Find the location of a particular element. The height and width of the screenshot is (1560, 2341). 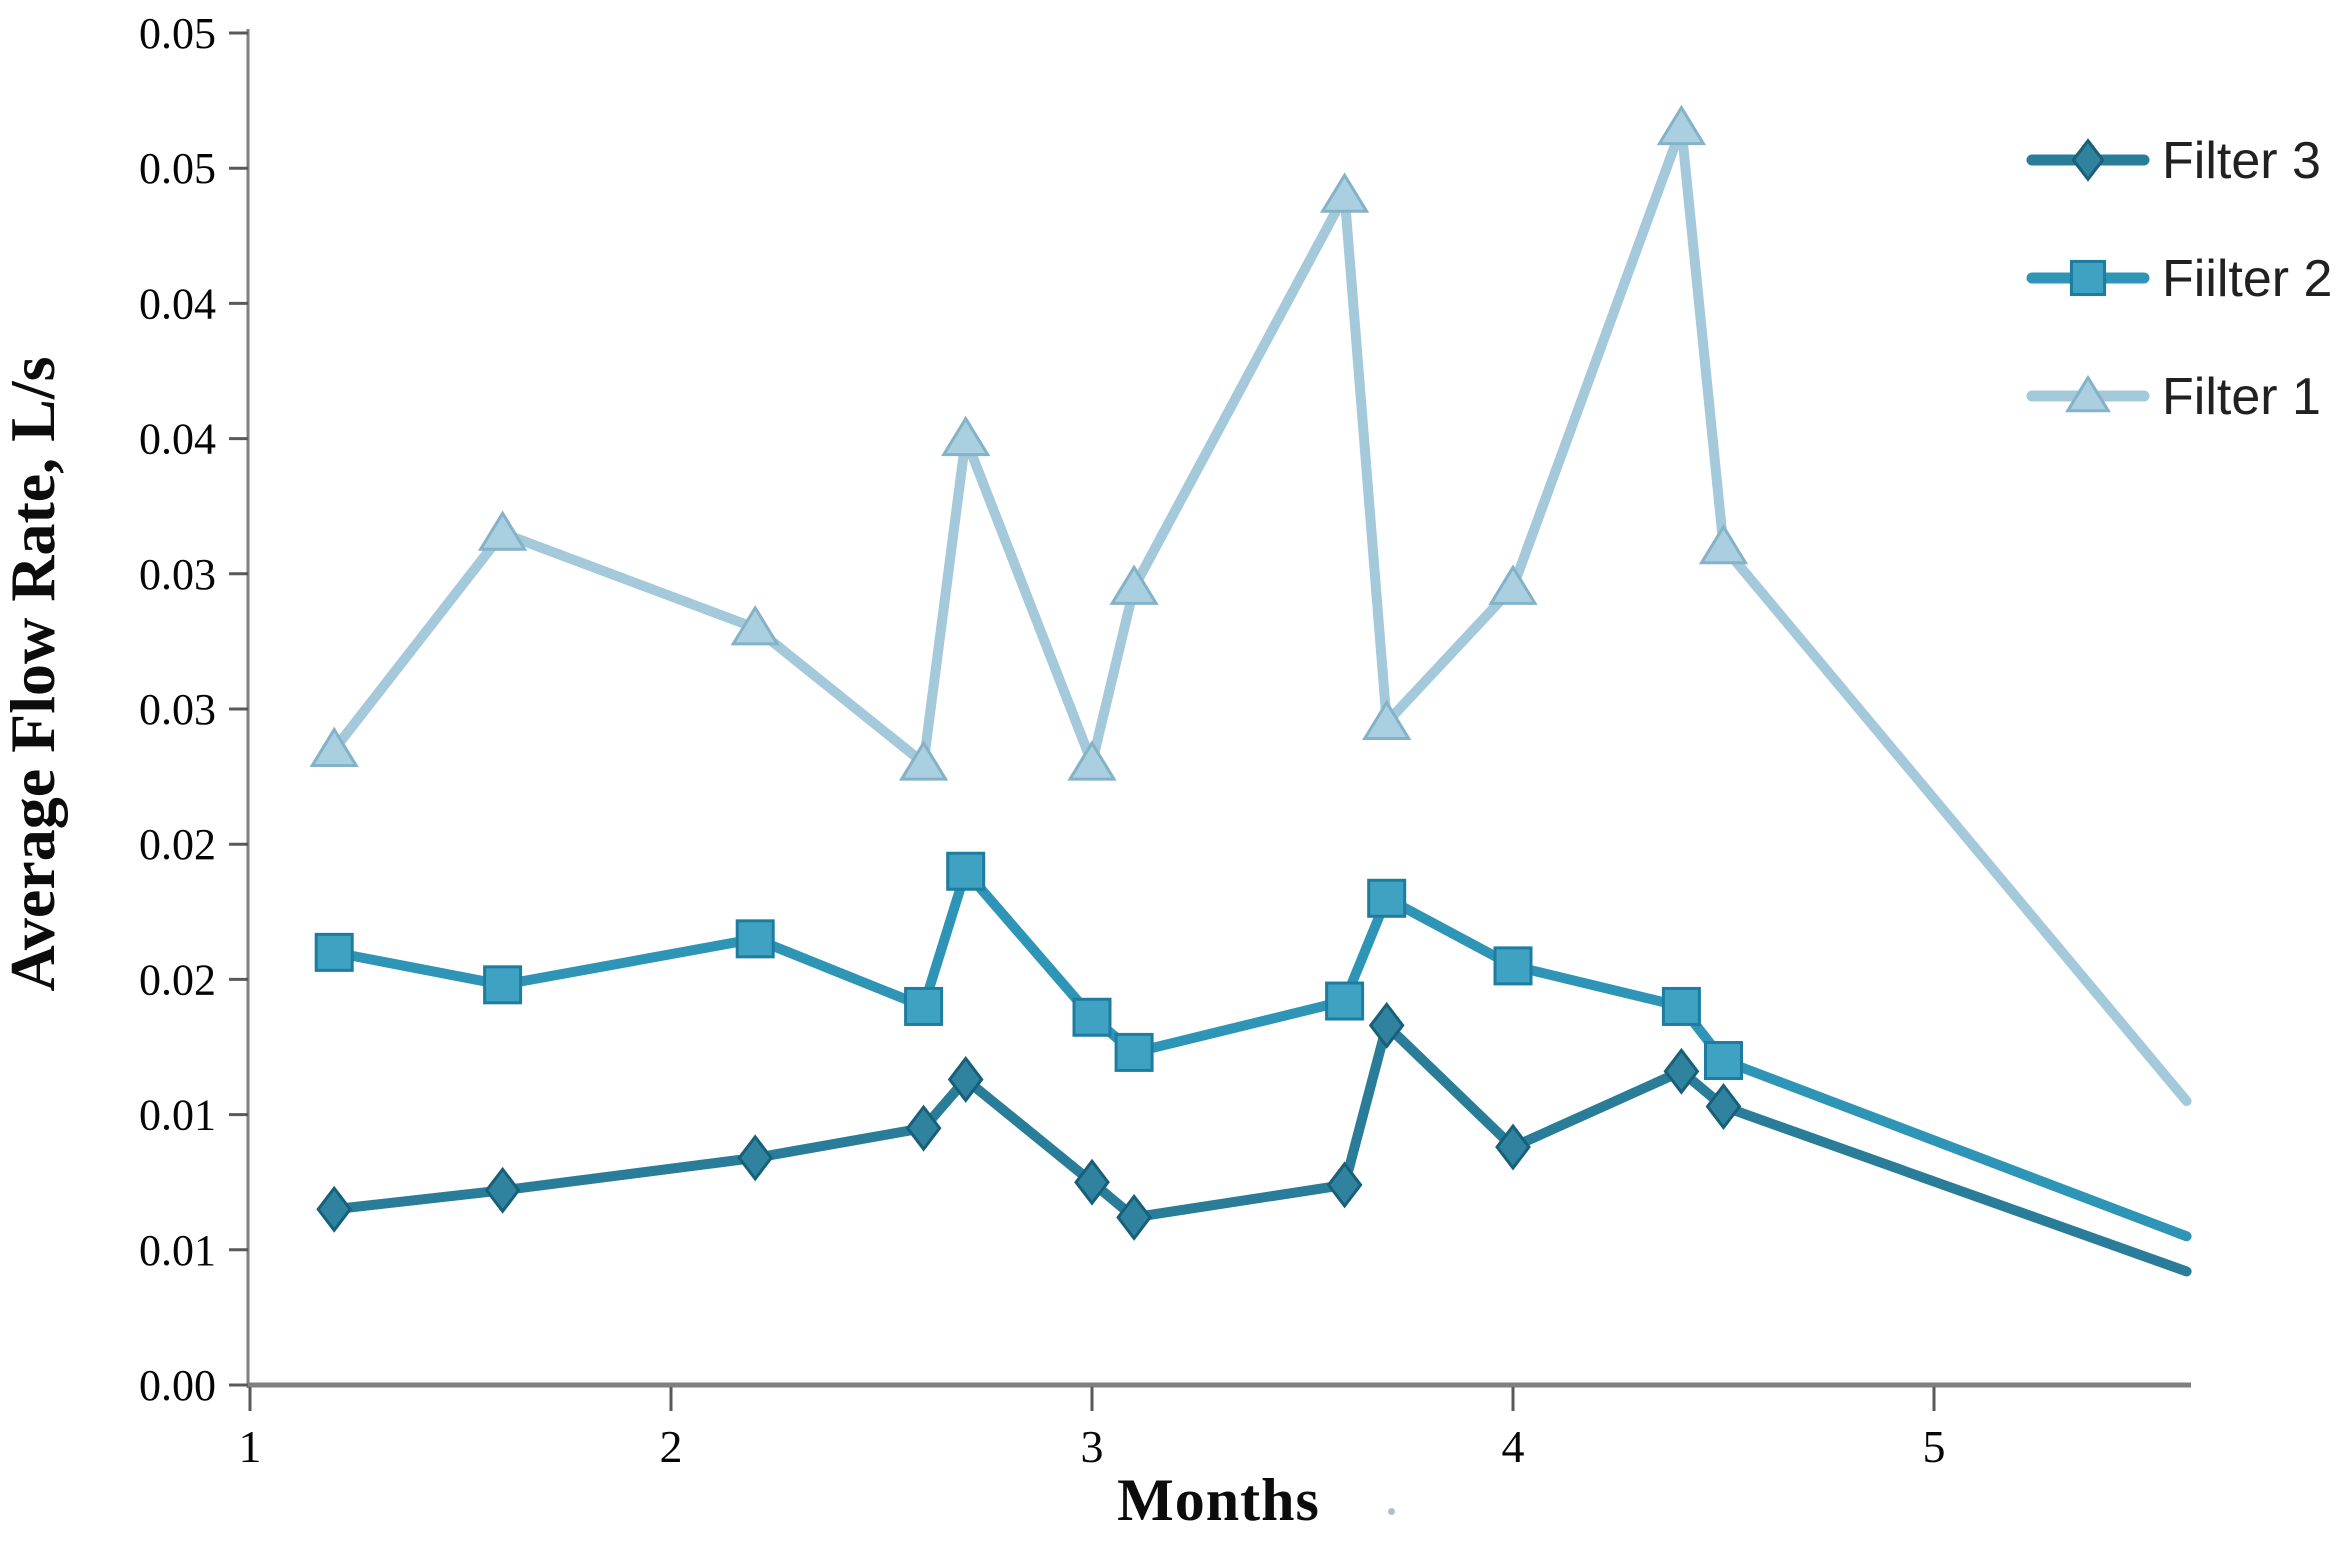

y-tick-label: 0.00 is located at coordinates (177, 1385).